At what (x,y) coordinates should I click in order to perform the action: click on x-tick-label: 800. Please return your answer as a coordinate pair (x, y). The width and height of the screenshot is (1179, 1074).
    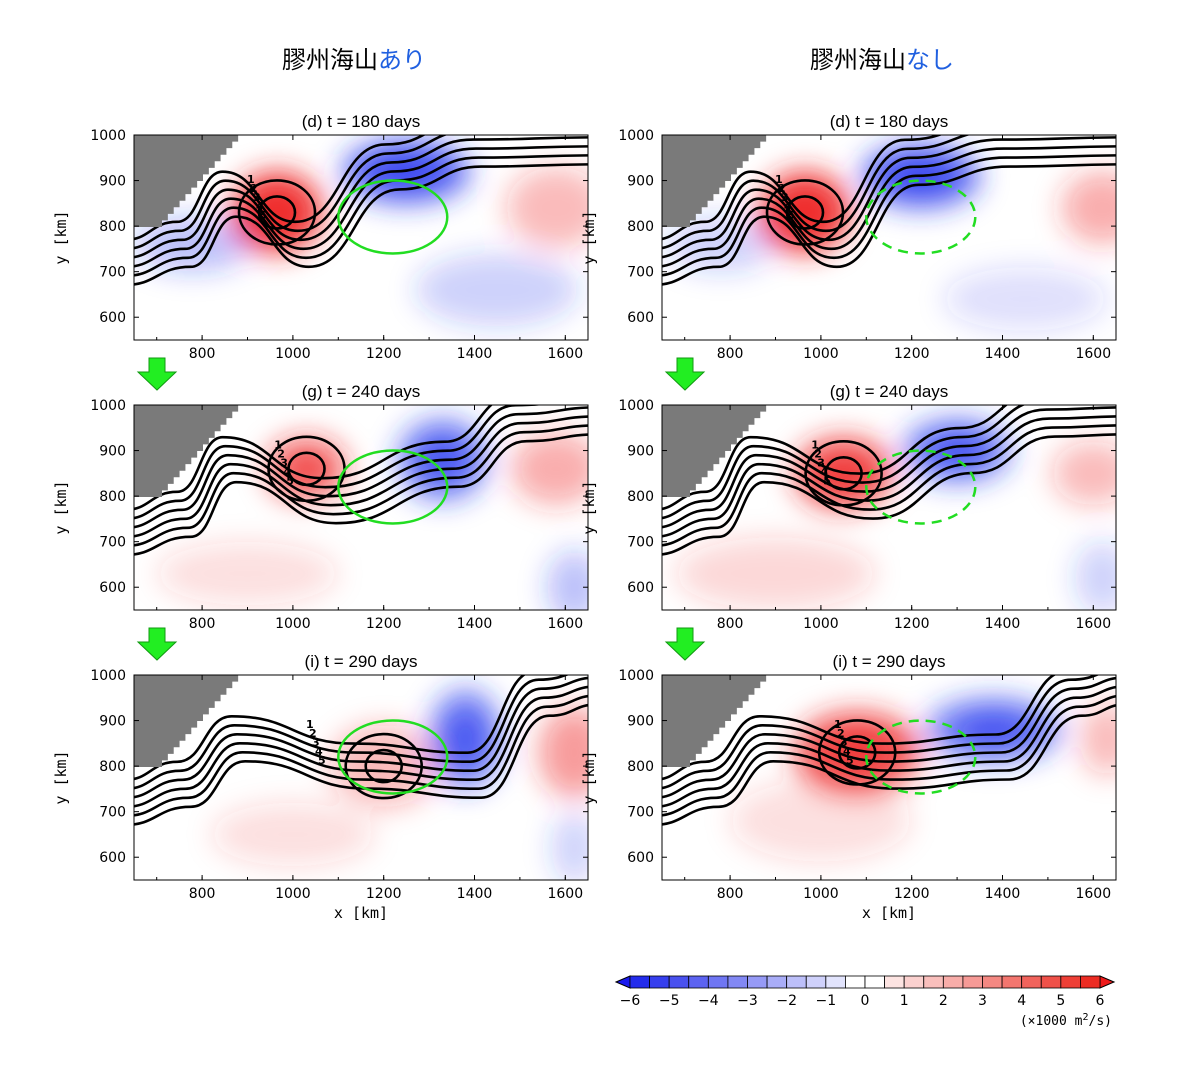
    Looking at the image, I should click on (730, 894).